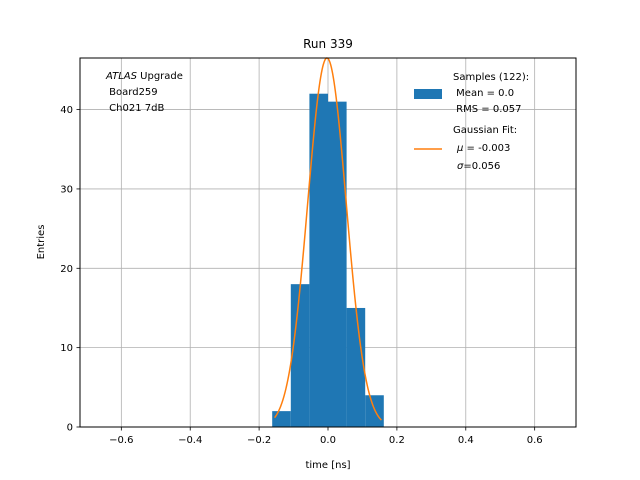 The image size is (640, 480). Describe the element at coordinates (328, 44) in the screenshot. I see `chart-title: Run 339` at that location.